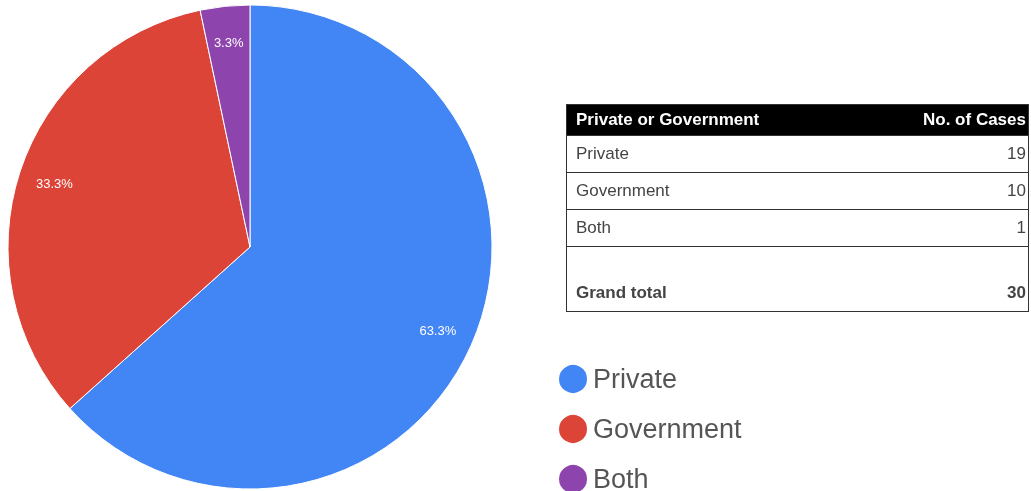  What do you see at coordinates (712, 228) in the screenshot?
I see `text: Both` at bounding box center [712, 228].